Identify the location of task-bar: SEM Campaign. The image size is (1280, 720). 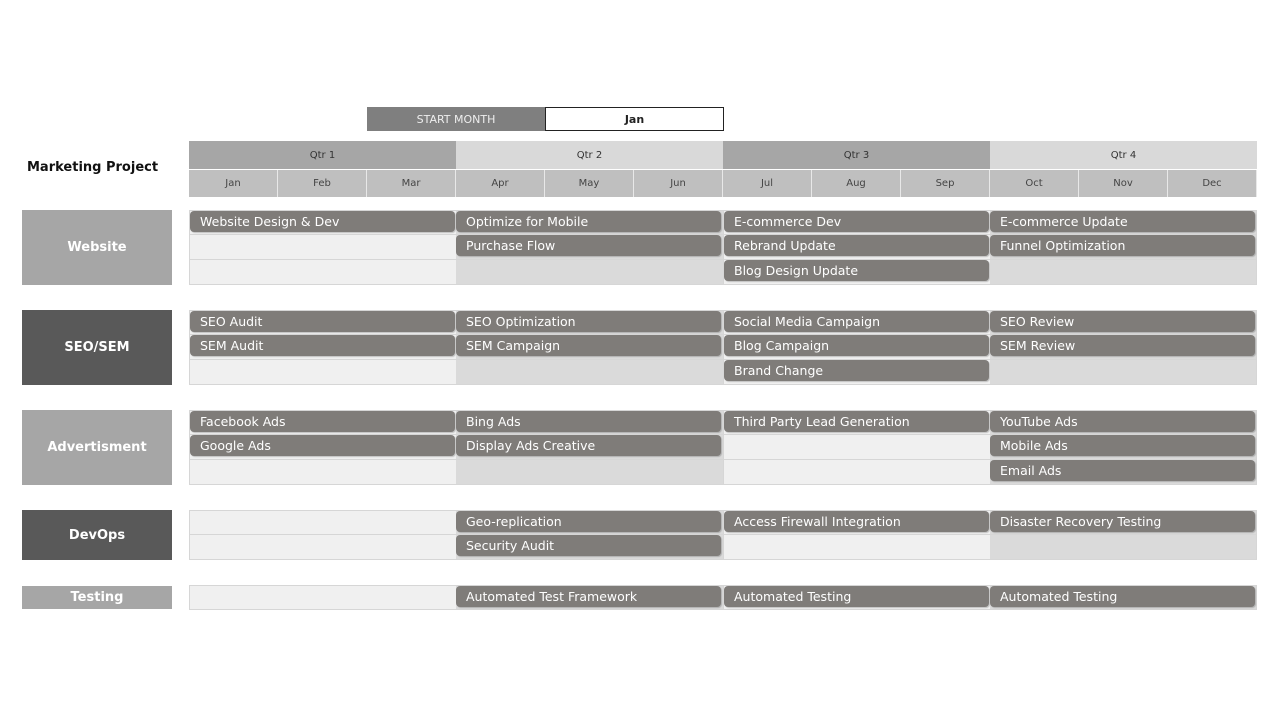
(588, 345).